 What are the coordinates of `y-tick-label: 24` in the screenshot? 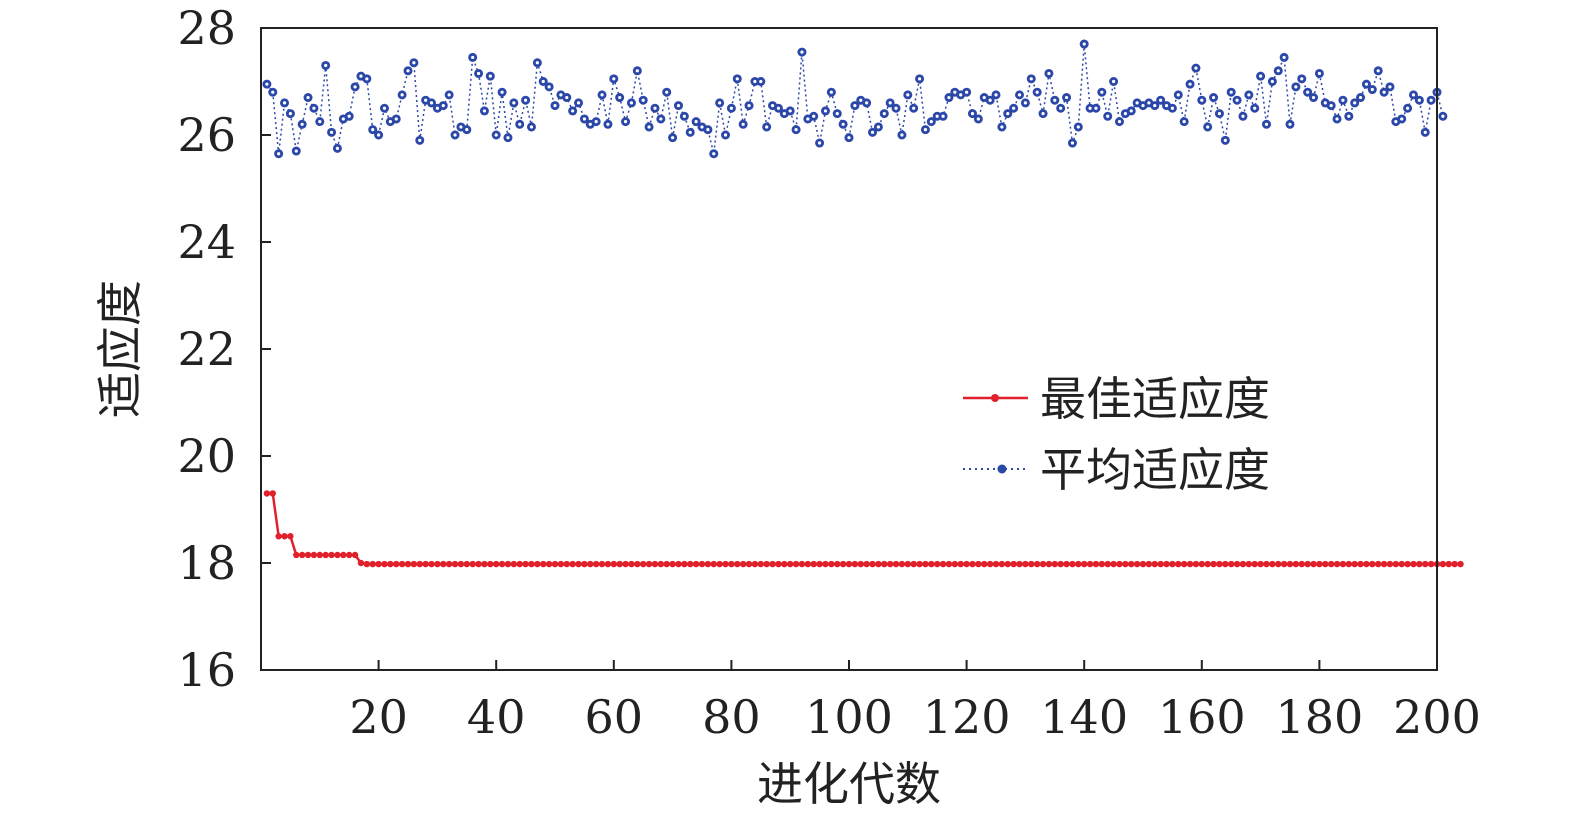 It's located at (206, 242).